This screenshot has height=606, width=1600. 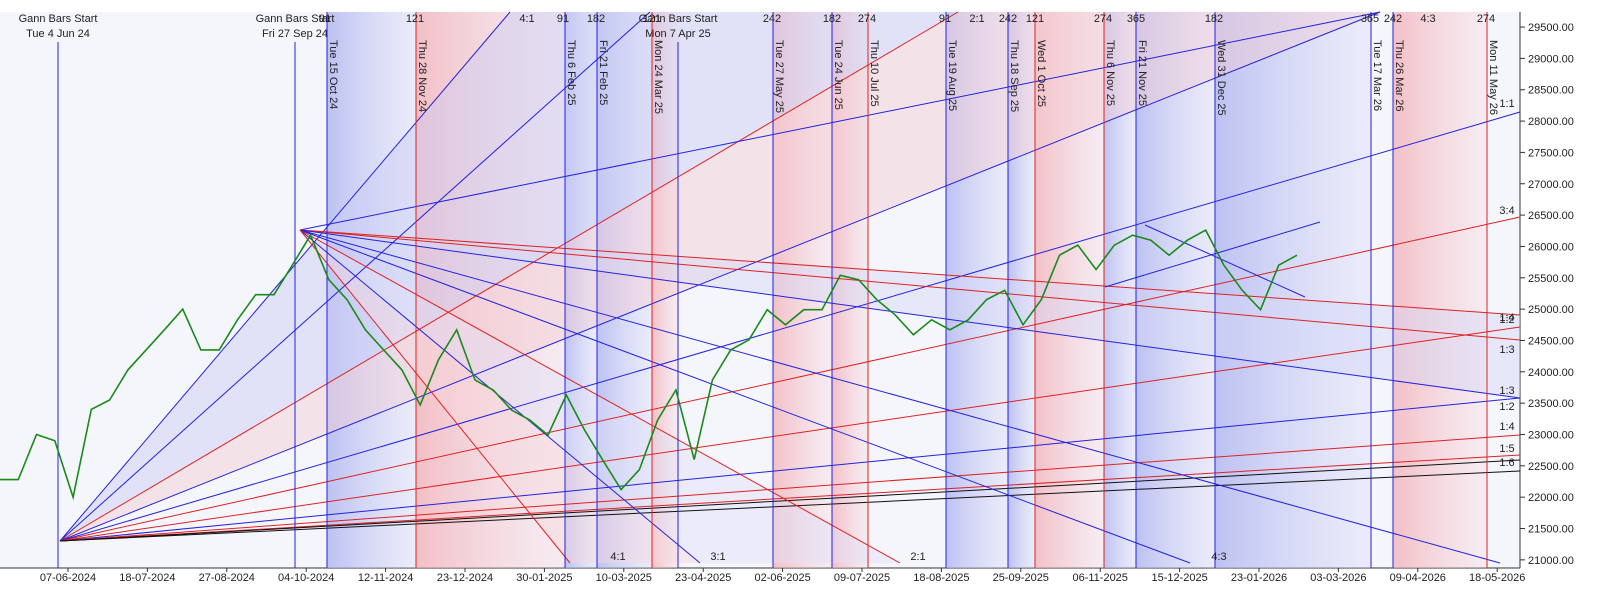 What do you see at coordinates (1014, 76) in the screenshot?
I see `event-date: Thu 18 Sep 25` at bounding box center [1014, 76].